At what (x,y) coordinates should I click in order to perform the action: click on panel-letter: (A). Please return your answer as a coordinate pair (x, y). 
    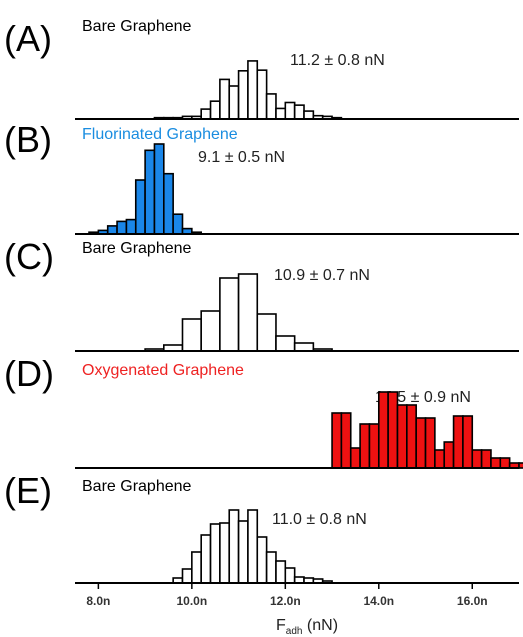
    Looking at the image, I should click on (28, 38).